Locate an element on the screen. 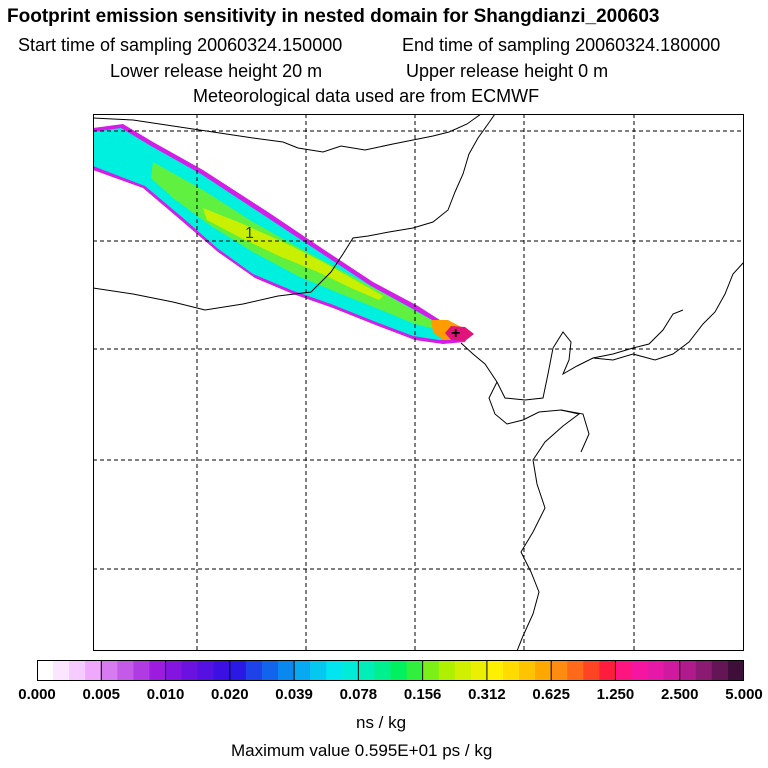 The width and height of the screenshot is (768, 768). colorbar-tick-label: 2.500 is located at coordinates (679, 694).